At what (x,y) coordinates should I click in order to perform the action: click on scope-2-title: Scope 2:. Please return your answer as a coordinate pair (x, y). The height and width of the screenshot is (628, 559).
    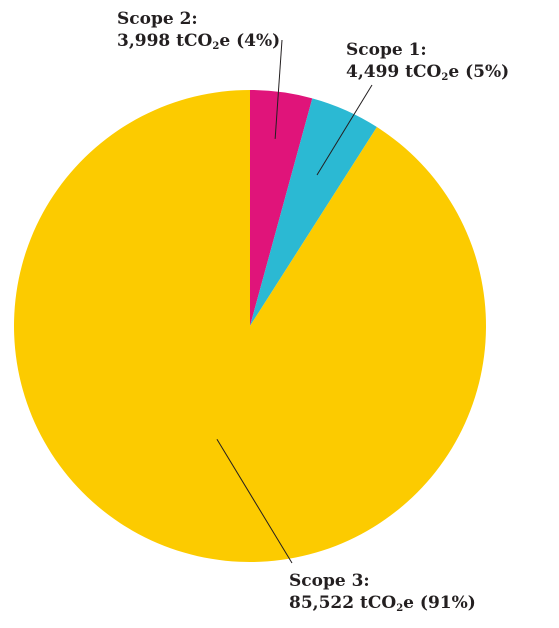
    Looking at the image, I should click on (157, 19).